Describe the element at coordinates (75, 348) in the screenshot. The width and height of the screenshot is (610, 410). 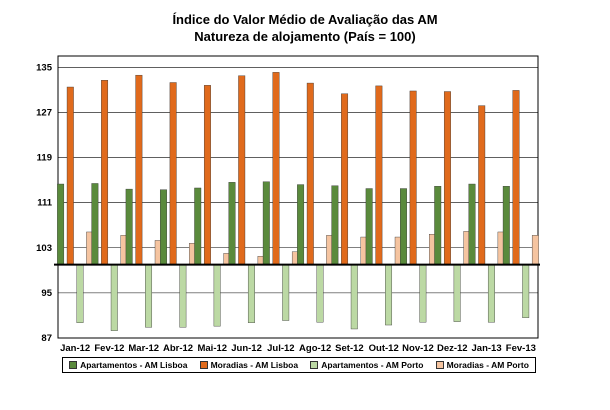
I see `x-tick-label: Jan-12` at that location.